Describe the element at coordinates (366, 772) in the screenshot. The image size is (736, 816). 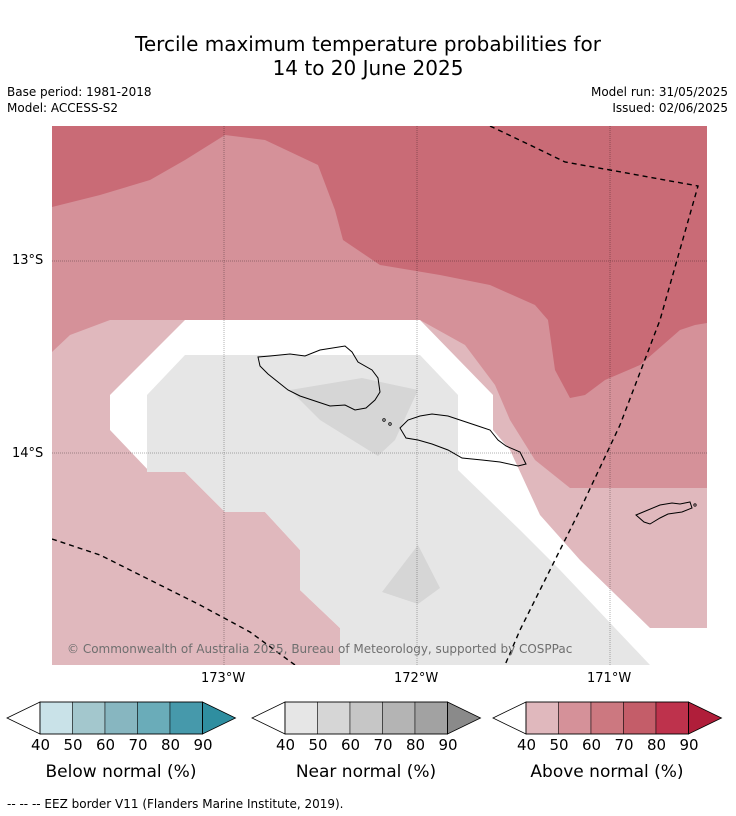
I see `near-normal-legend-title: Near normal (%)` at that location.